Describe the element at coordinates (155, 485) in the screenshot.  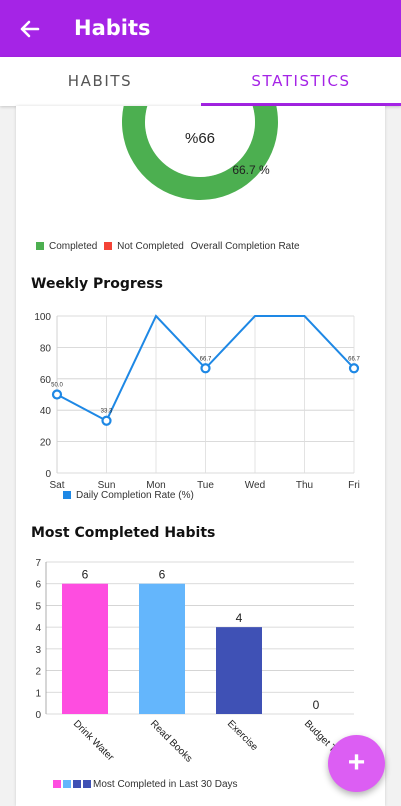
I see `line-x-tick-label: Mon` at that location.